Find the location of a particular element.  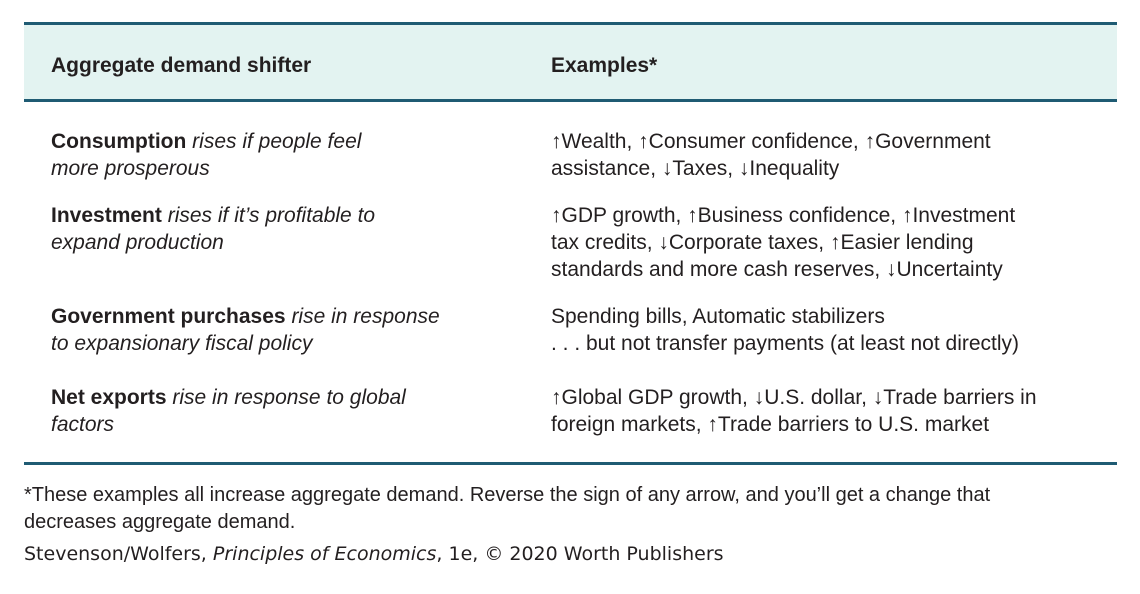

footnote-line: decreases aggregate demand. is located at coordinates (160, 522).